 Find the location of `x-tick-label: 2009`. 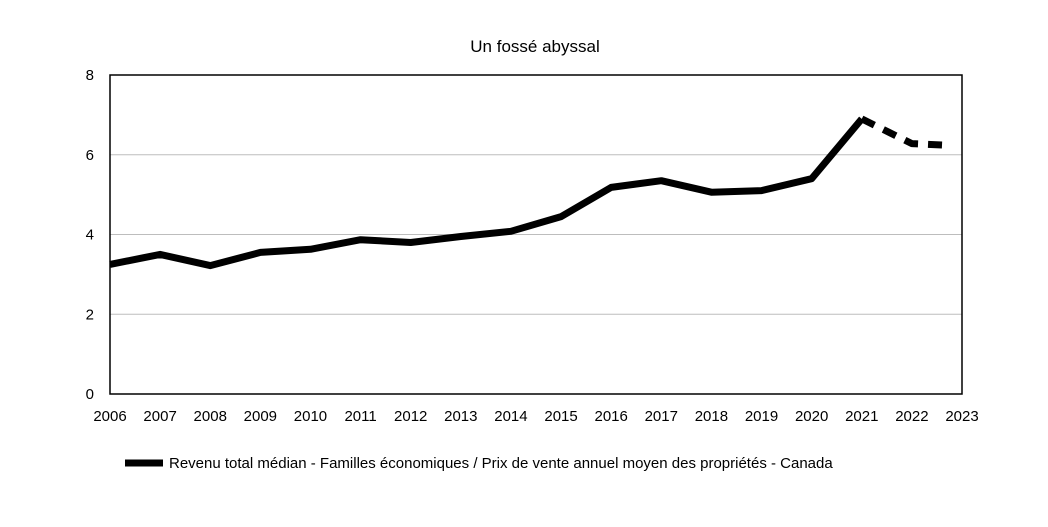

x-tick-label: 2009 is located at coordinates (260, 416).